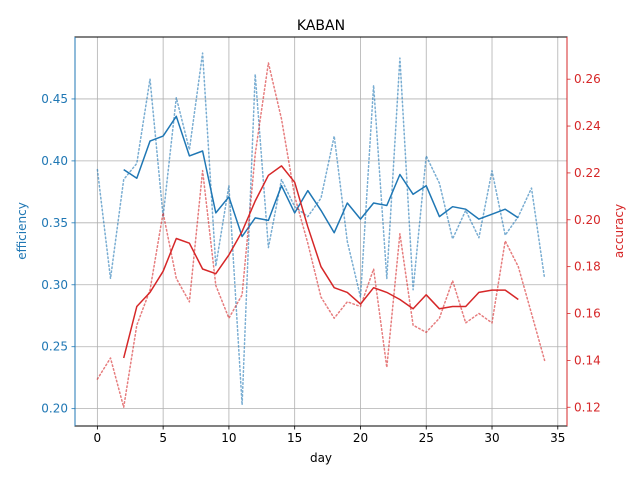 This screenshot has height=484, width=640. What do you see at coordinates (22, 231) in the screenshot?
I see `y-axis-left-label: efficiency` at bounding box center [22, 231].